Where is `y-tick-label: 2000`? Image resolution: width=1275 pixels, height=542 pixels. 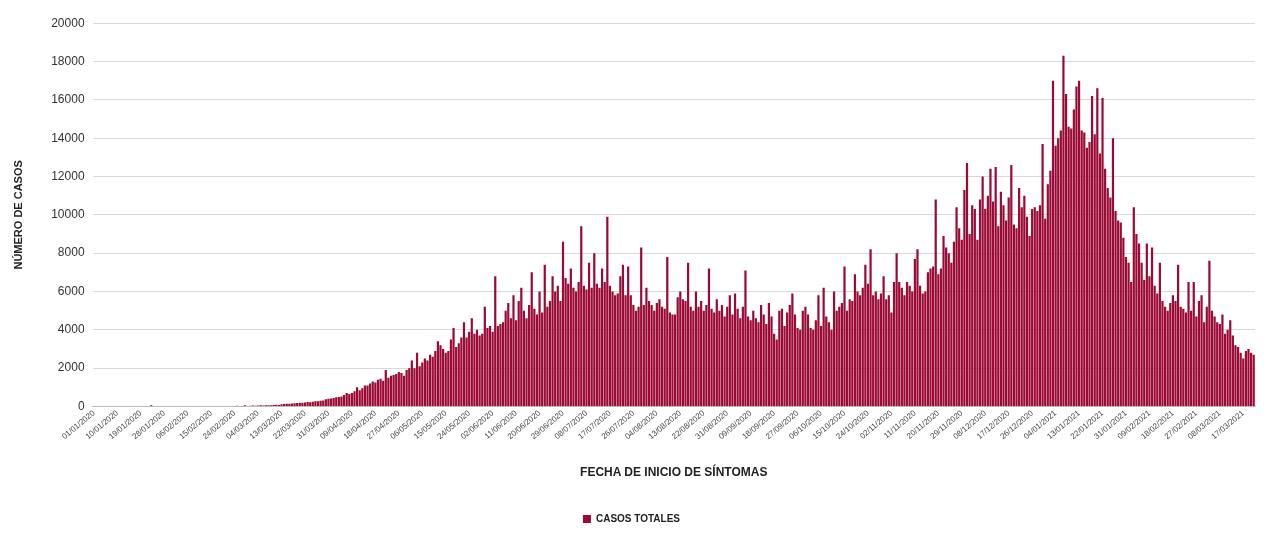 y-tick-label: 2000 is located at coordinates (71, 367).